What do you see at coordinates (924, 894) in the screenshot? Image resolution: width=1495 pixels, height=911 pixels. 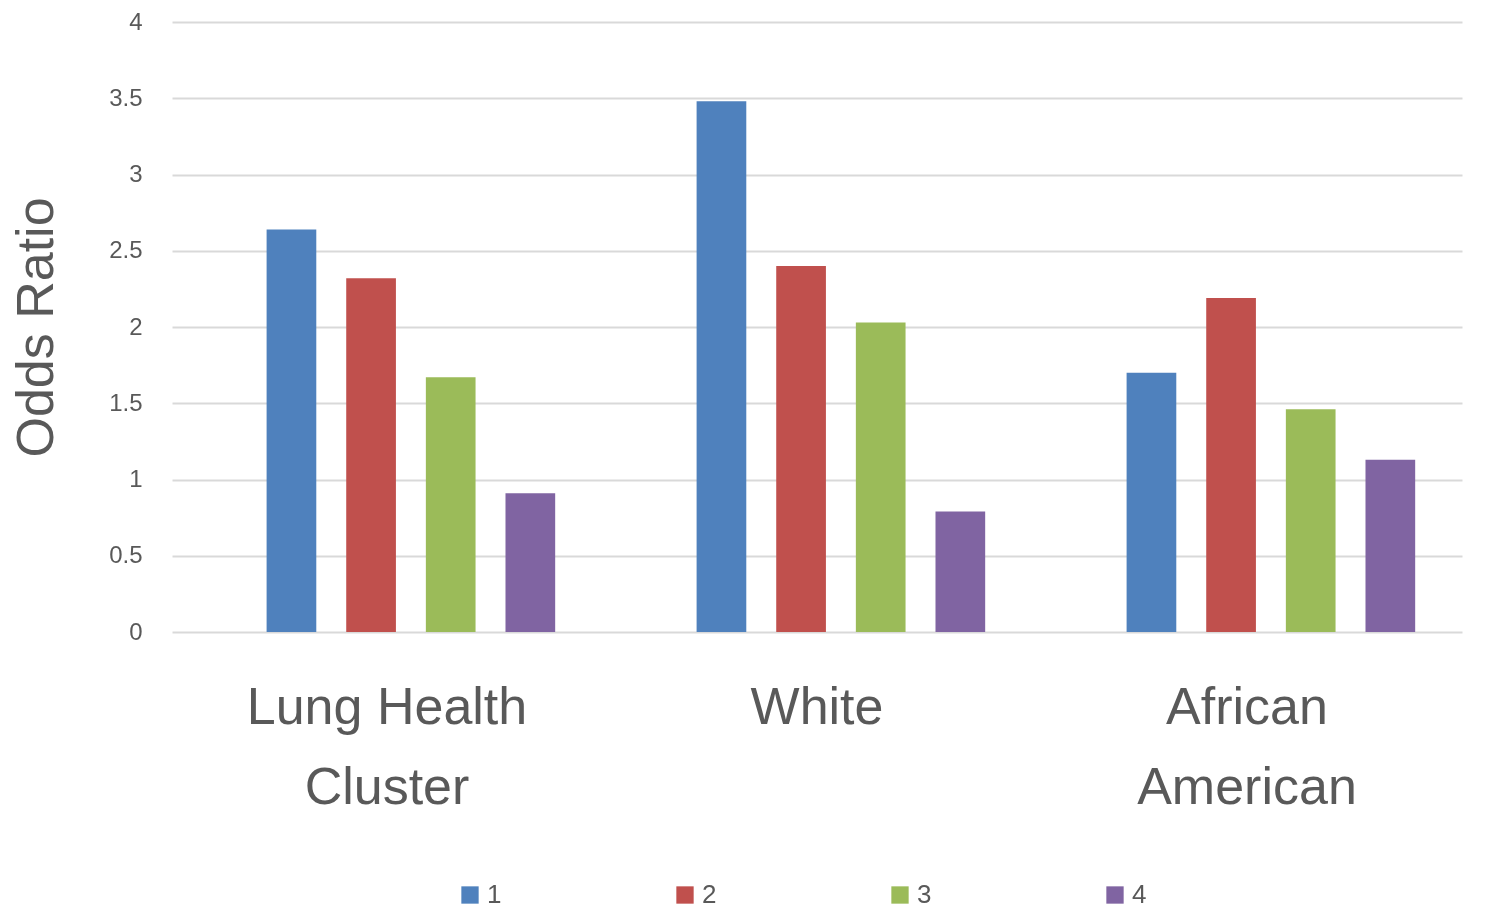 I see `legend-label: 3` at bounding box center [924, 894].